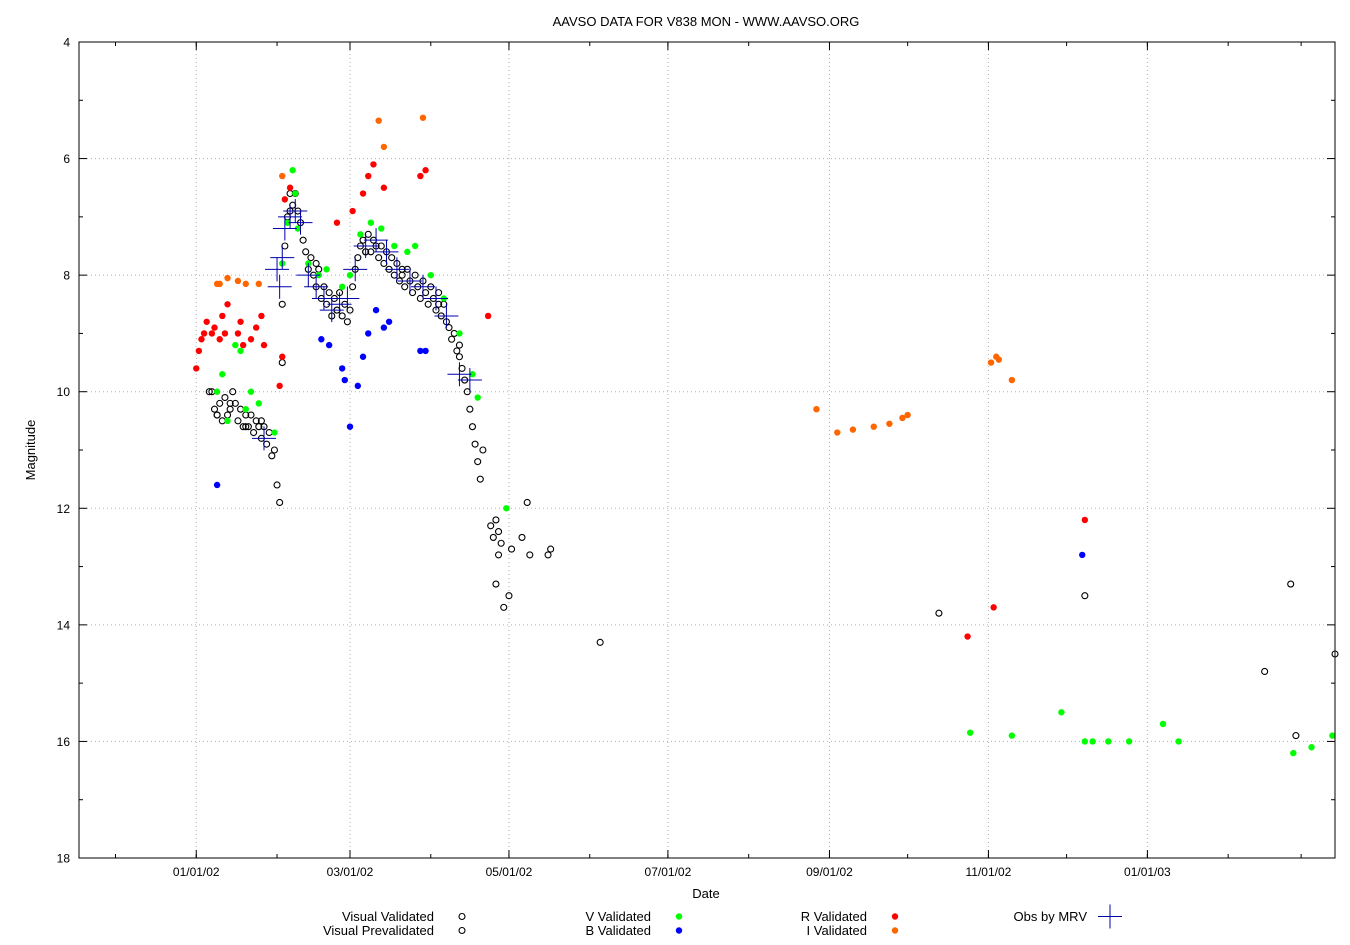 The width and height of the screenshot is (1350, 945). Describe the element at coordinates (829, 872) in the screenshot. I see `x-tick-label: 09/01/02` at that location.